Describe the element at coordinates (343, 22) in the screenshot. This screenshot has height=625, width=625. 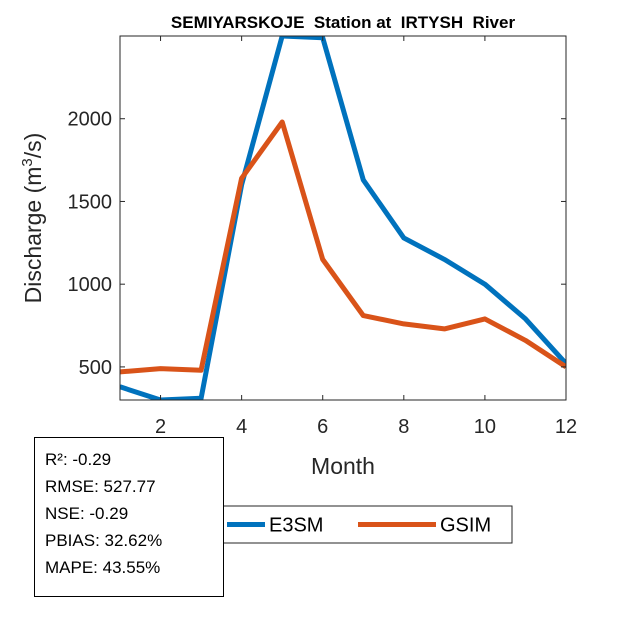
I see `chart-title: SEMIYARSKOJE Station at IRTYSH River` at that location.